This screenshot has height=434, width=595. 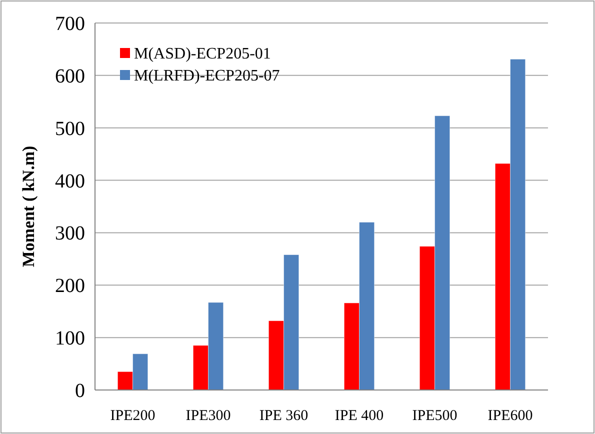 I want to click on x-tick-label: IPE 360, so click(x=283, y=416).